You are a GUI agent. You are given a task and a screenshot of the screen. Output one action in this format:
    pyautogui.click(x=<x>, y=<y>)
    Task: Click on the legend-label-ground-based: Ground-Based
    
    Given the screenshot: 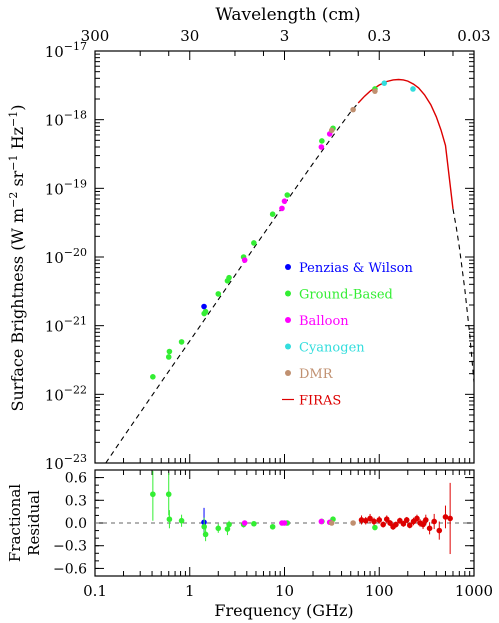 What is the action you would take?
    pyautogui.click(x=346, y=295)
    